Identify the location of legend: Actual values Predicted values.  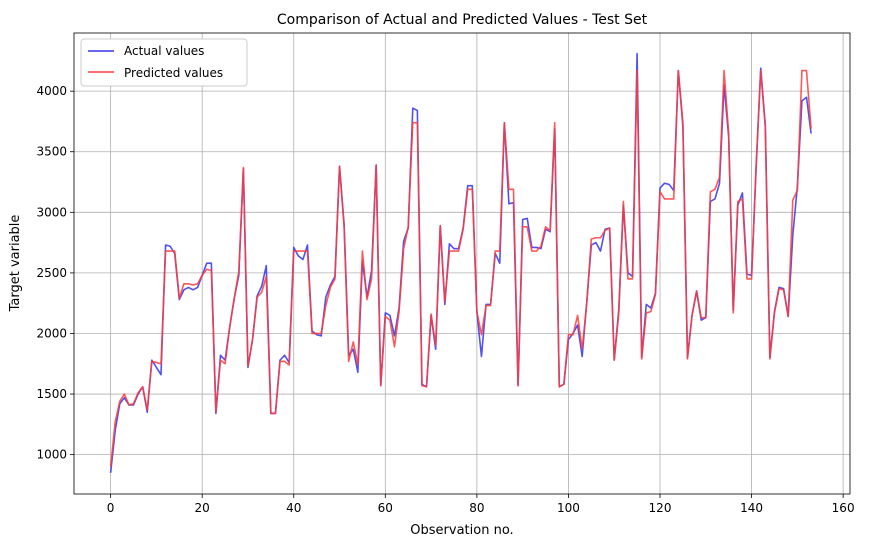
(164, 62).